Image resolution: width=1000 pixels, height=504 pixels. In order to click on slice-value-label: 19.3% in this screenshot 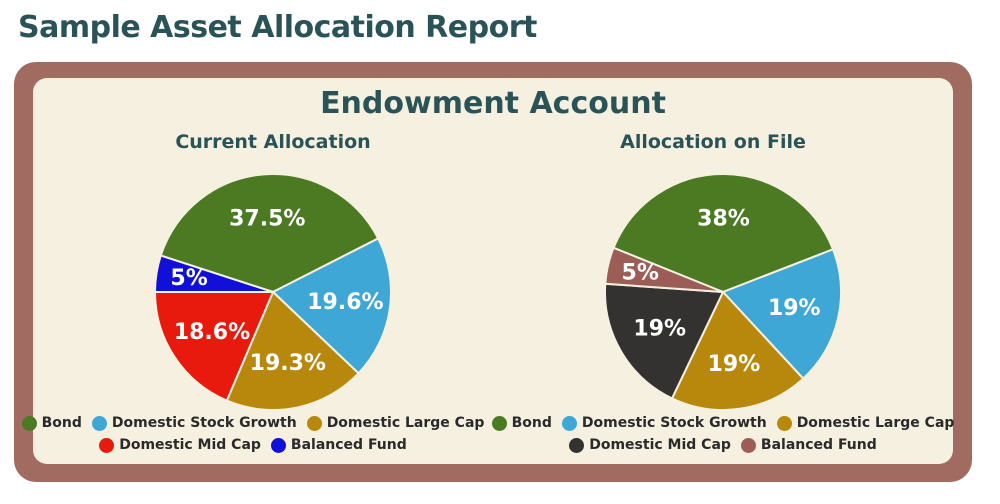, I will do `click(288, 363)`.